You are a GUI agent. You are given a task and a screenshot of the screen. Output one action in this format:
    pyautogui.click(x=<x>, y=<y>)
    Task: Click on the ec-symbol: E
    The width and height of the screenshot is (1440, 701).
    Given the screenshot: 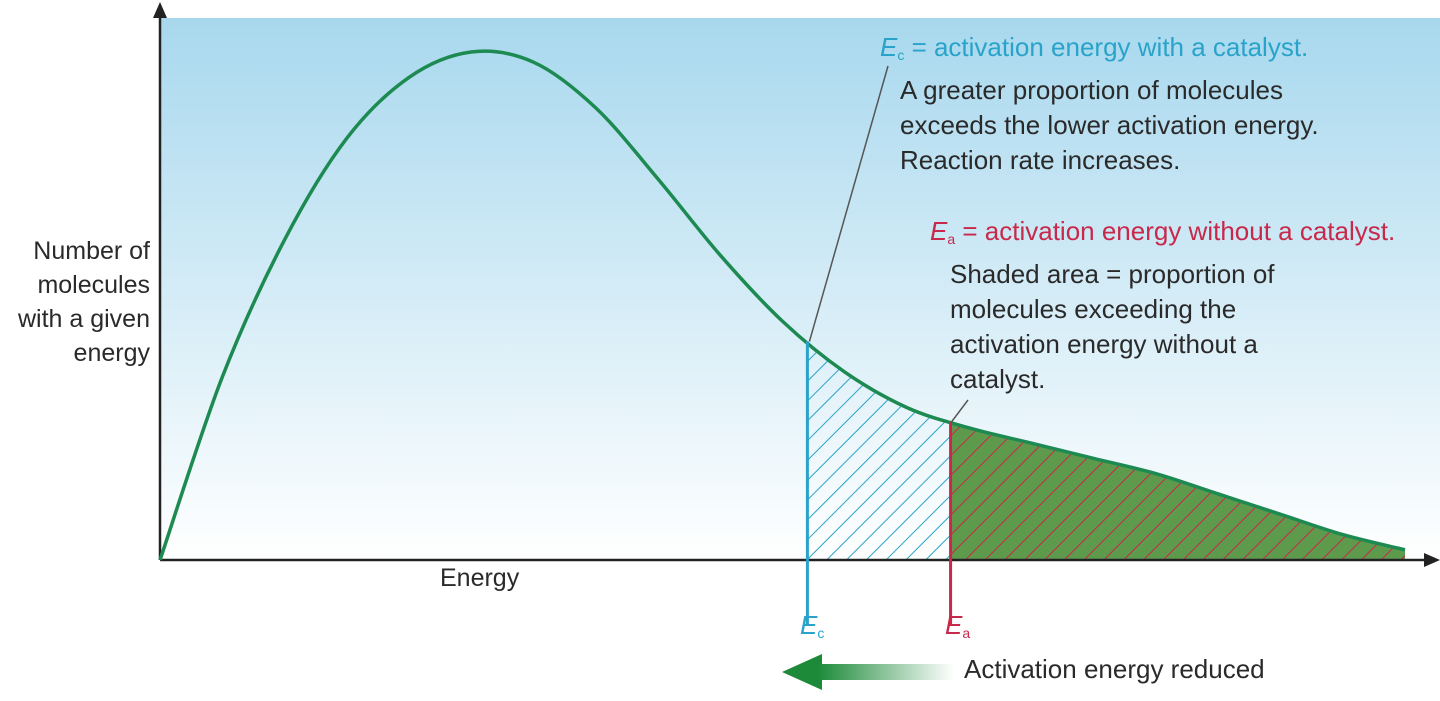 What is the action you would take?
    pyautogui.click(x=889, y=47)
    